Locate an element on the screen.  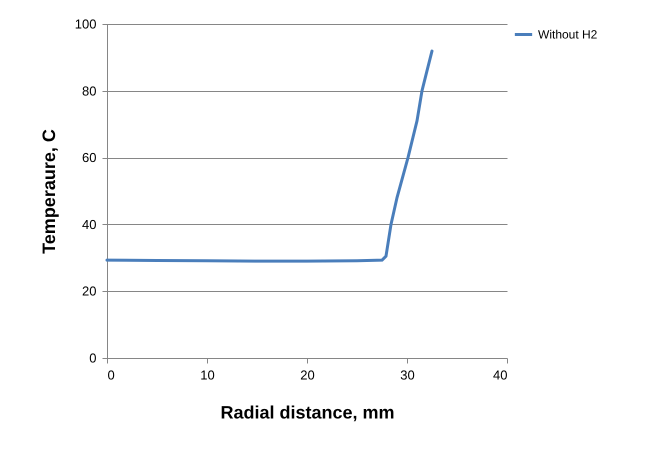
y-tick-label: 100 is located at coordinates (85, 24).